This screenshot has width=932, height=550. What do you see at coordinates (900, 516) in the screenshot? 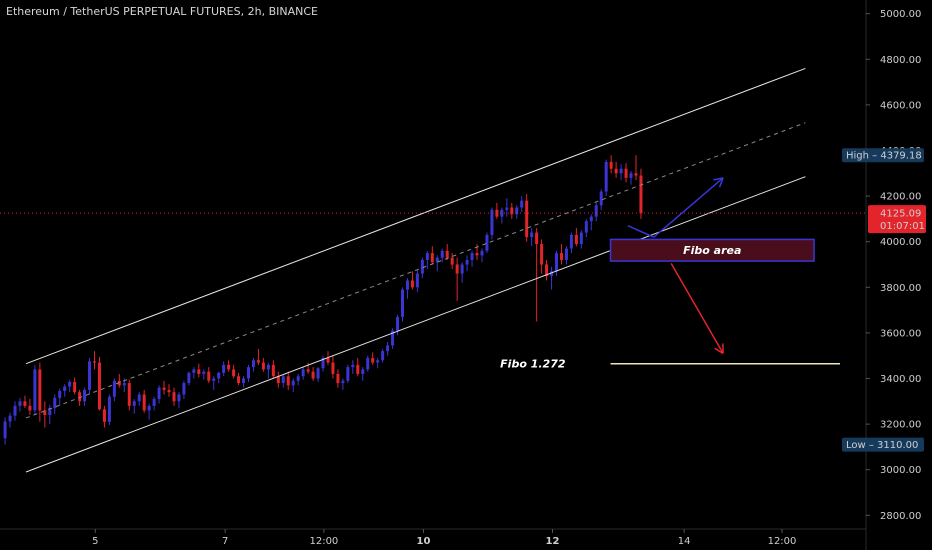
I see `price-tick-label: 2800.00` at bounding box center [900, 516].